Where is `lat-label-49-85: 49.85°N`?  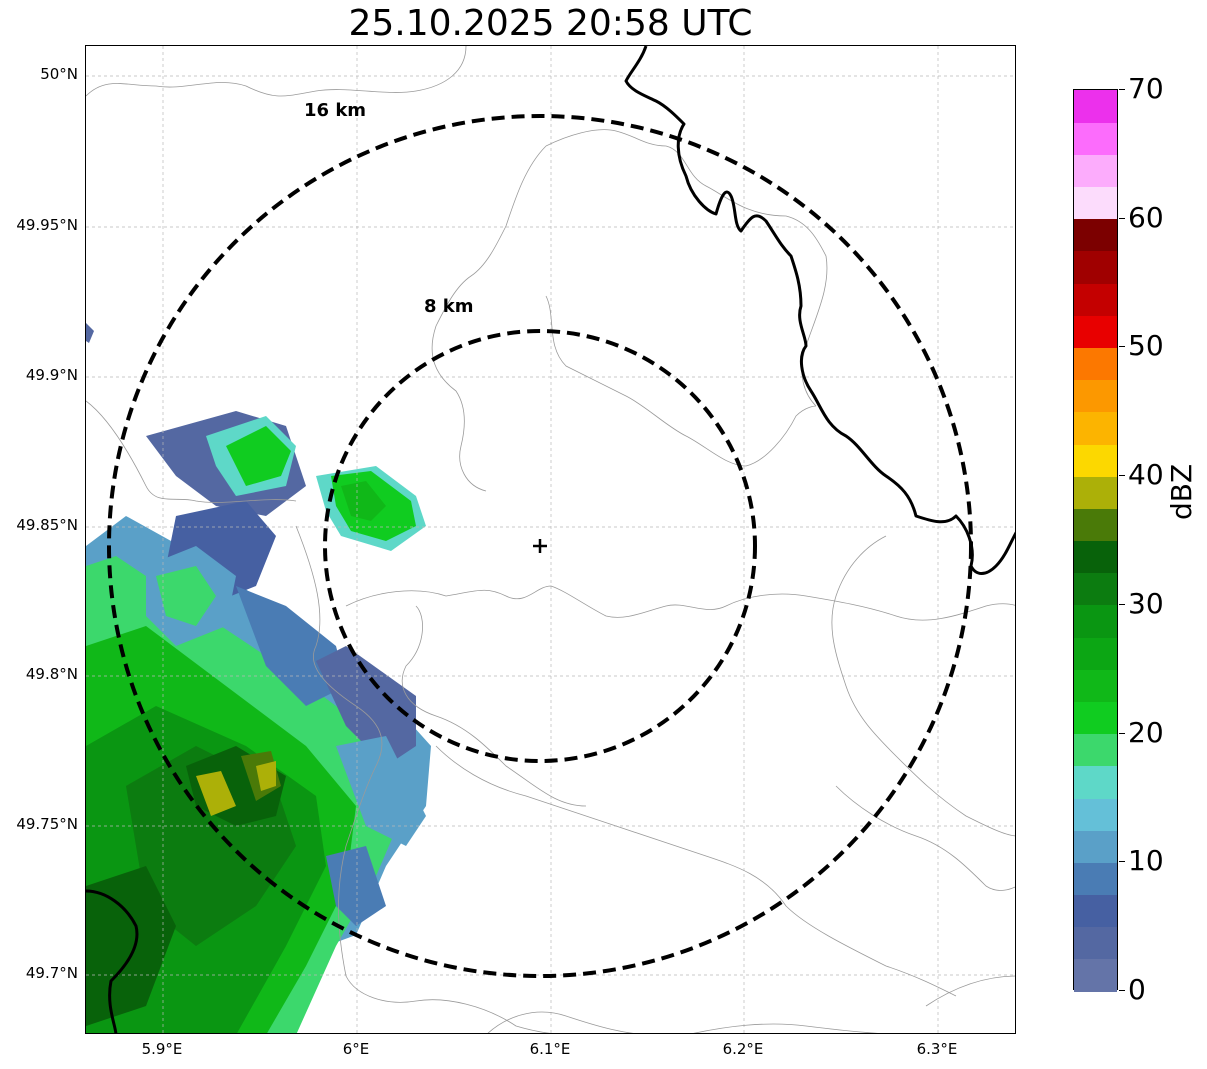
lat-label-49-85: 49.85°N is located at coordinates (47, 525).